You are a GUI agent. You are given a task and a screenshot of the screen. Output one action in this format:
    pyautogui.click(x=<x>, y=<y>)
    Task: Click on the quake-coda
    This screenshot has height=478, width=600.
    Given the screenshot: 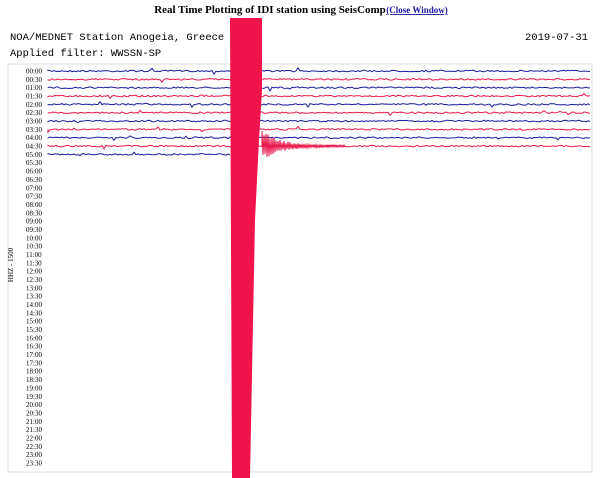 What is the action you would take?
    pyautogui.click(x=303, y=143)
    